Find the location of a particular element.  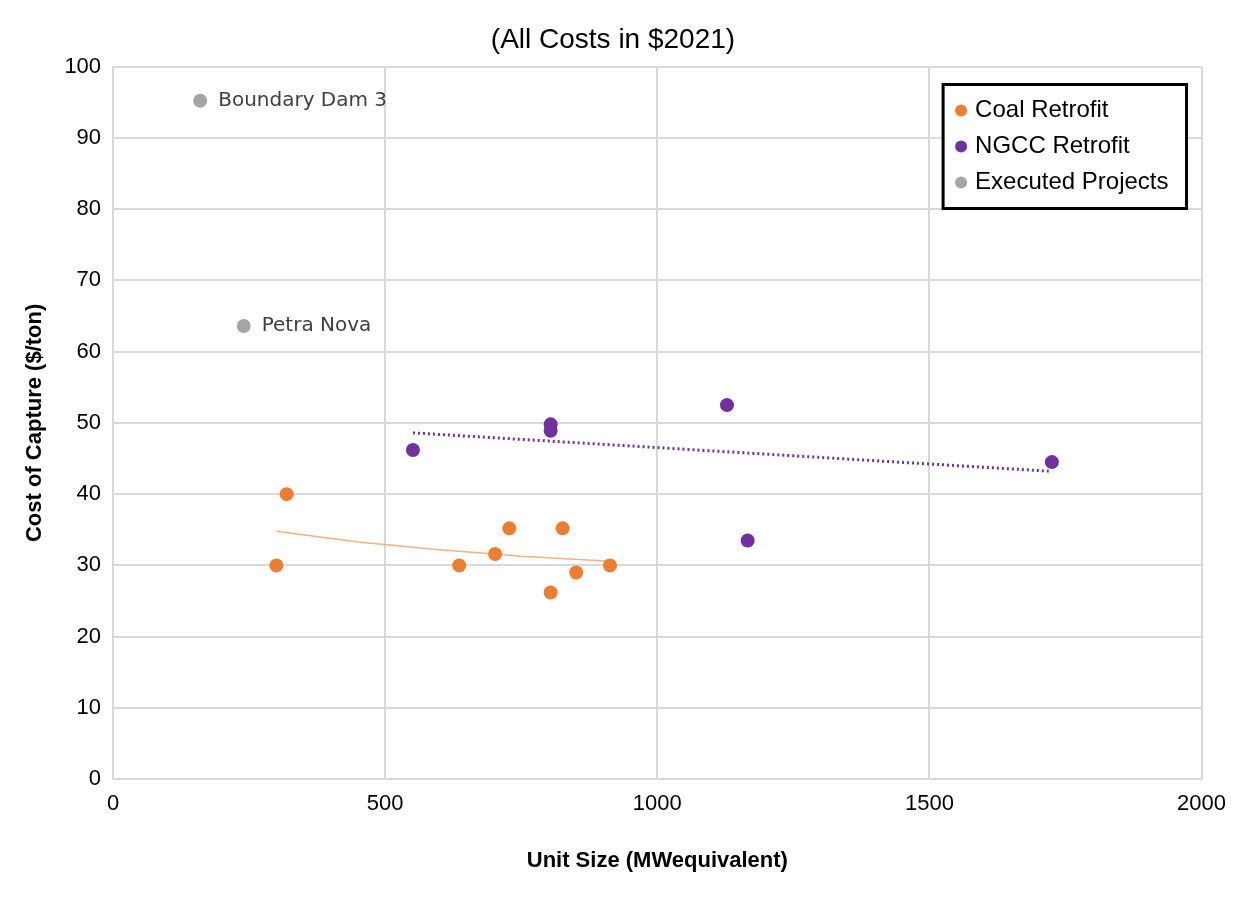

x-tick-label: 0 is located at coordinates (113, 803).